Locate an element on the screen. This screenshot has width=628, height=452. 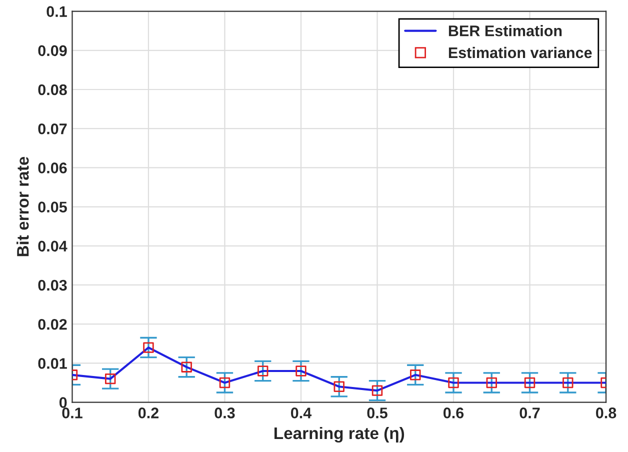
y-tick-label: 0.06 is located at coordinates (52, 168).